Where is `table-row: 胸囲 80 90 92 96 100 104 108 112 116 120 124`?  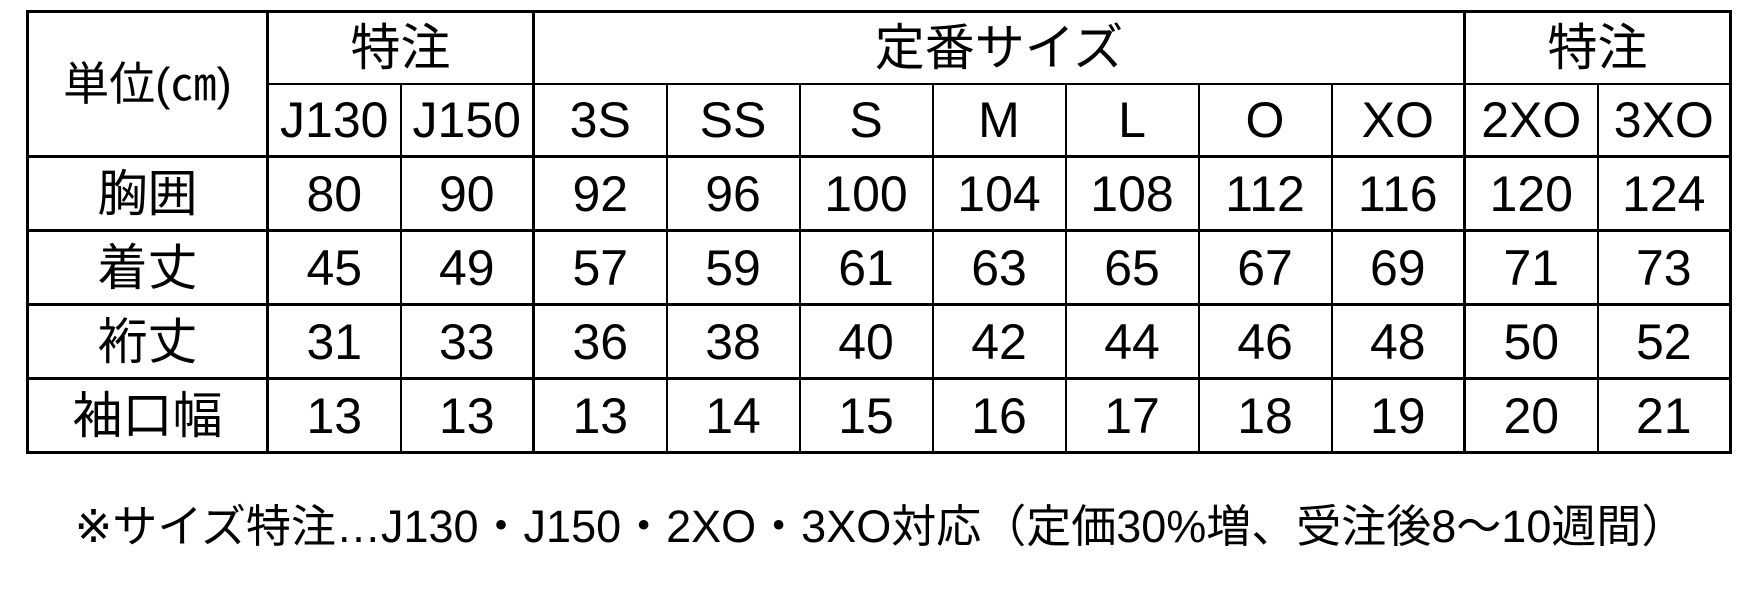 table-row: 胸囲 80 90 92 96 100 104 108 112 116 120 124 is located at coordinates (879, 193).